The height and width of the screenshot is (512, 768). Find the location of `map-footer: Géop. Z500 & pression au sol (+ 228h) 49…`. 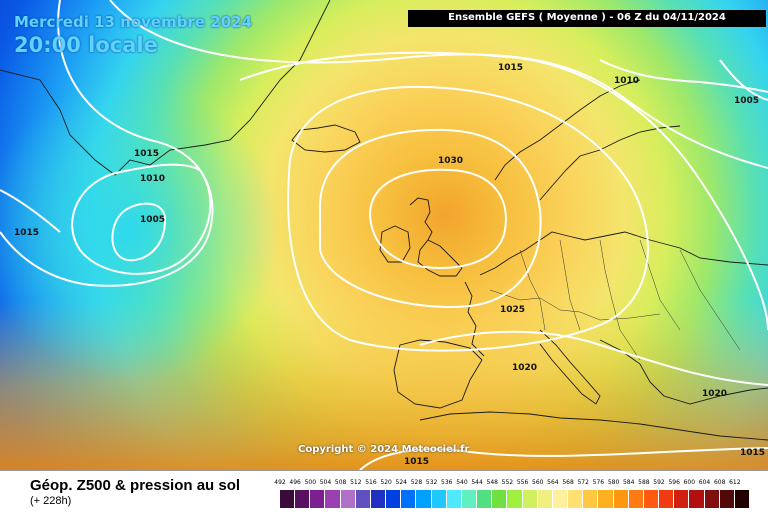

map-footer: Géop. Z500 & pression au sol (+ 228h) 49… is located at coordinates (384, 491).